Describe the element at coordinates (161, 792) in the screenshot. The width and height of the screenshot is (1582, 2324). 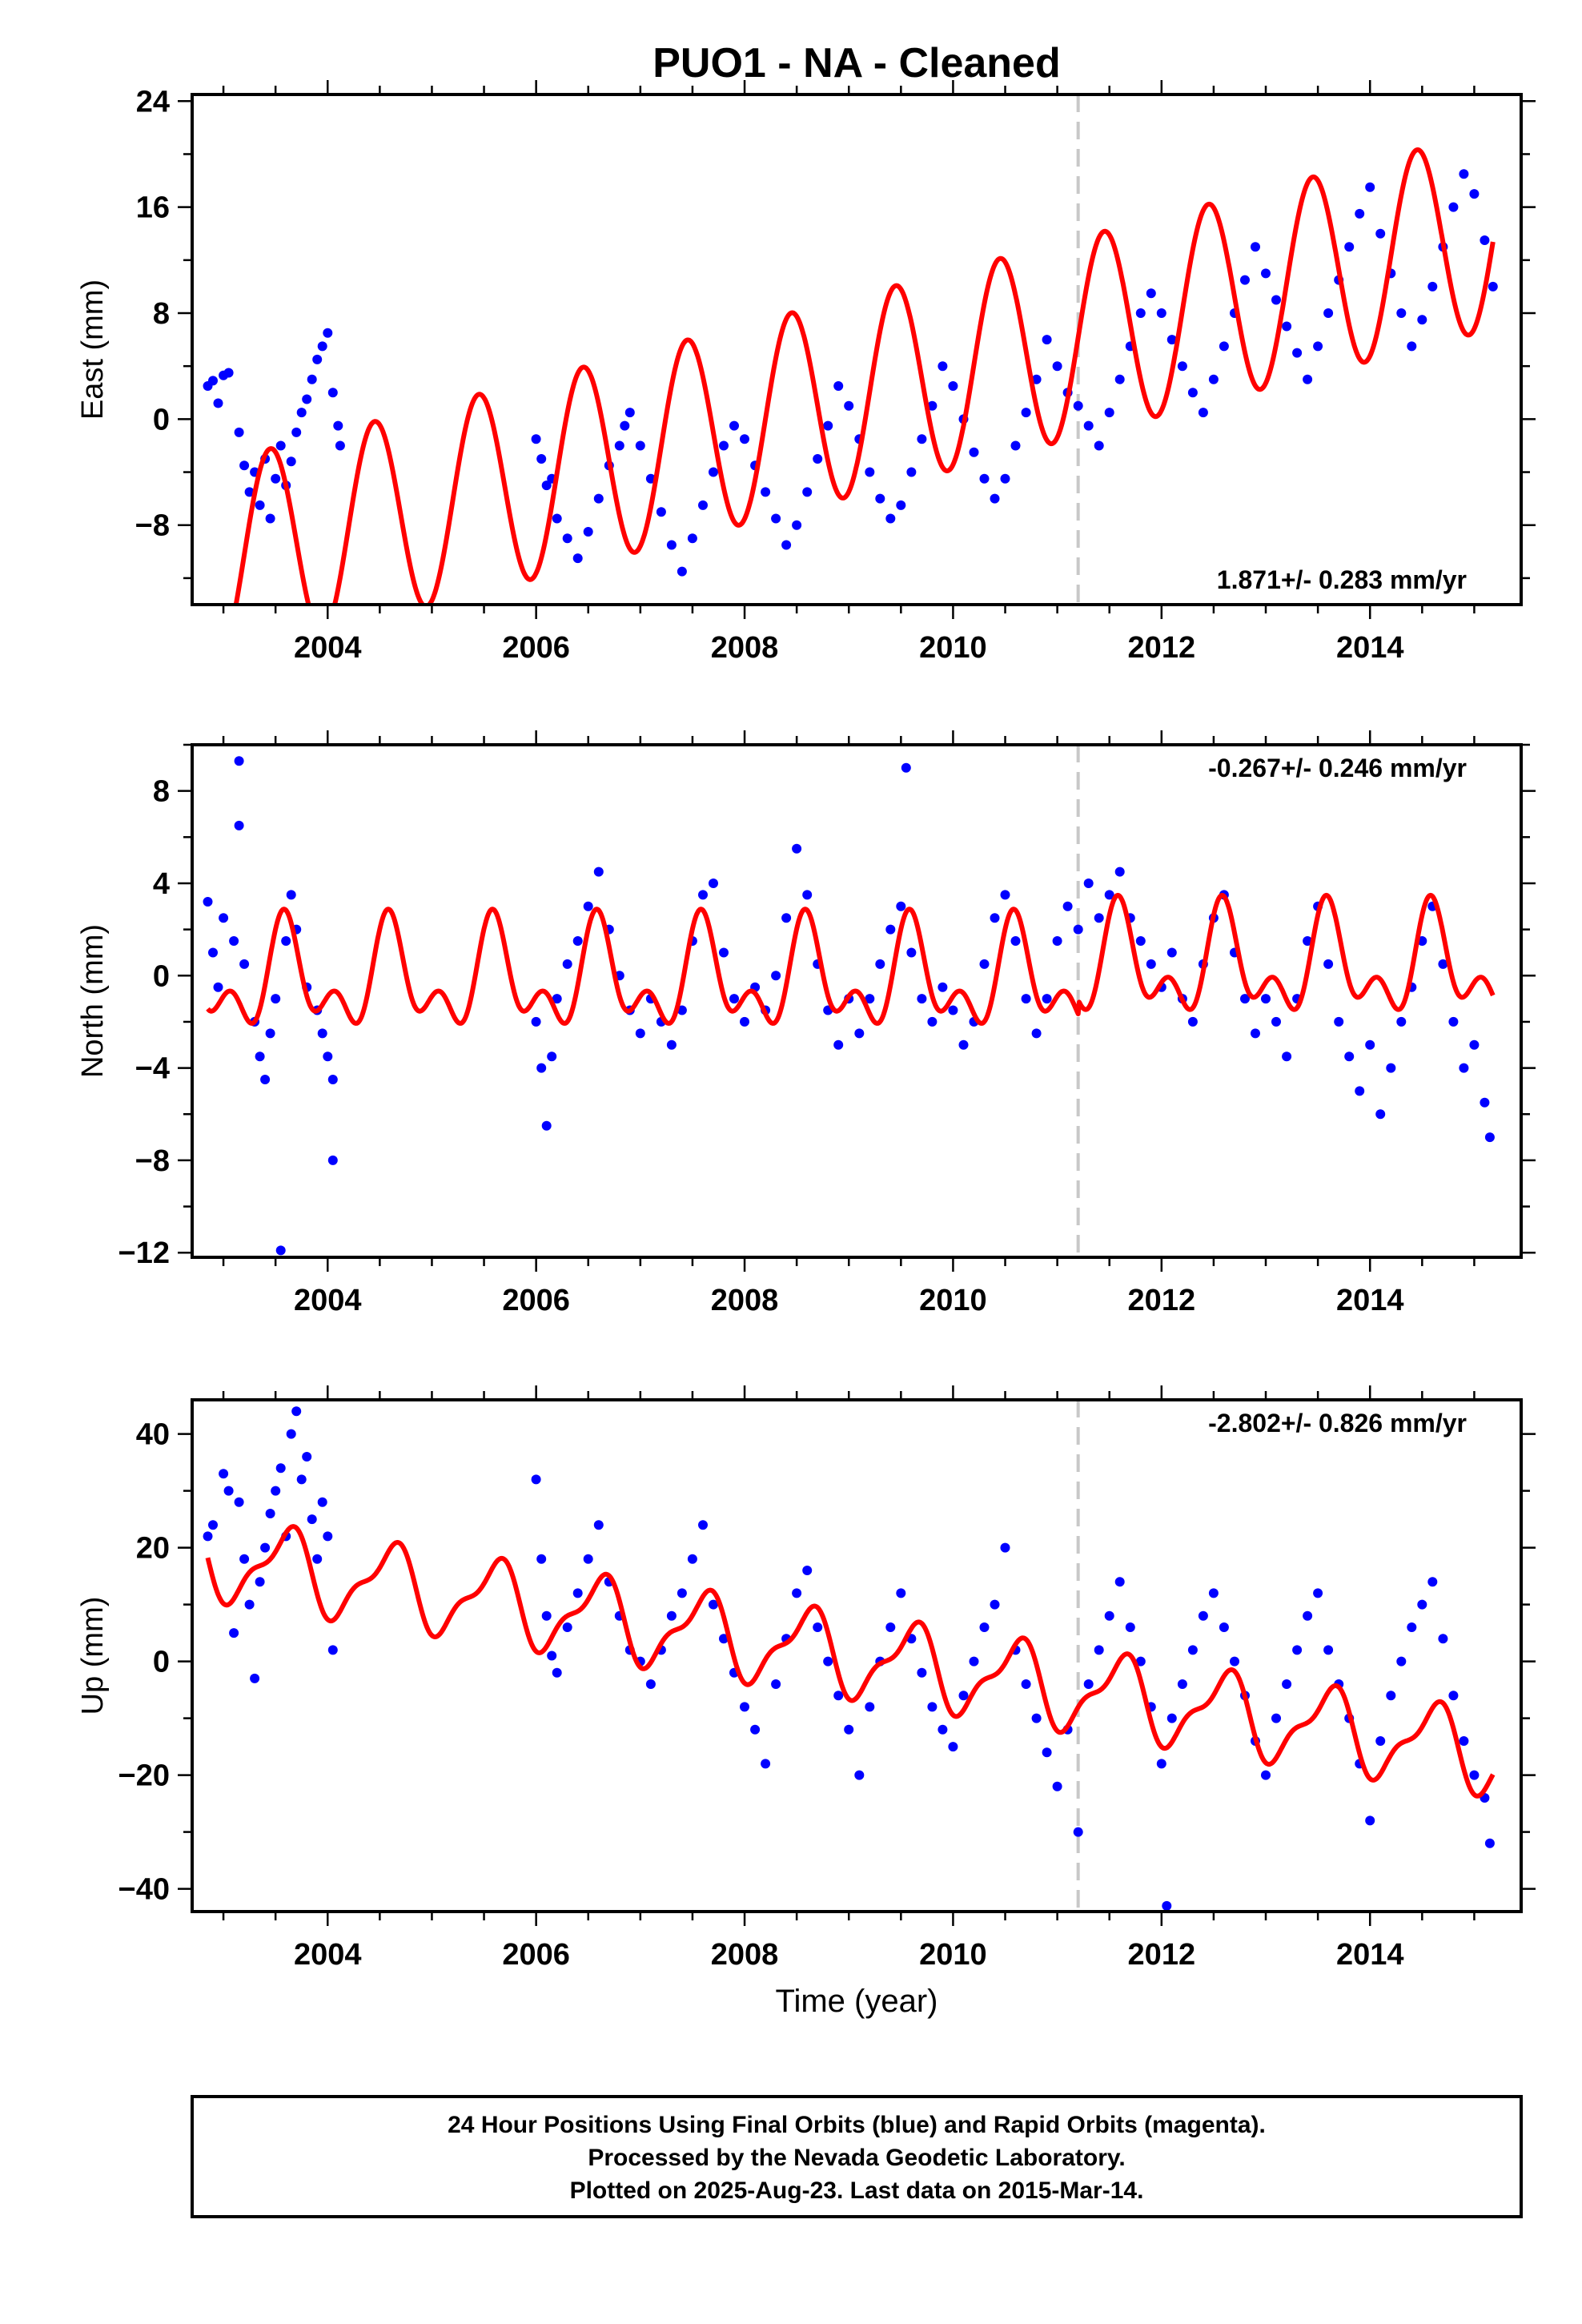
I see `north-y-tick-label: 8` at that location.